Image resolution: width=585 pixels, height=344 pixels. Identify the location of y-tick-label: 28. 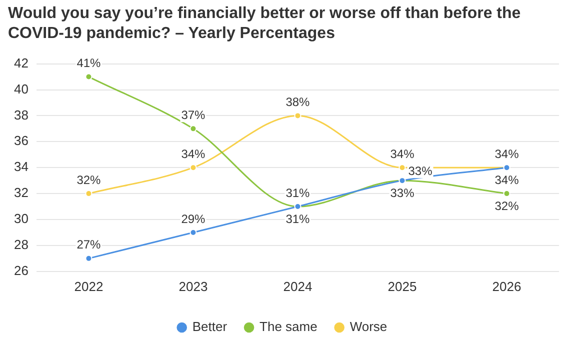
(21, 244).